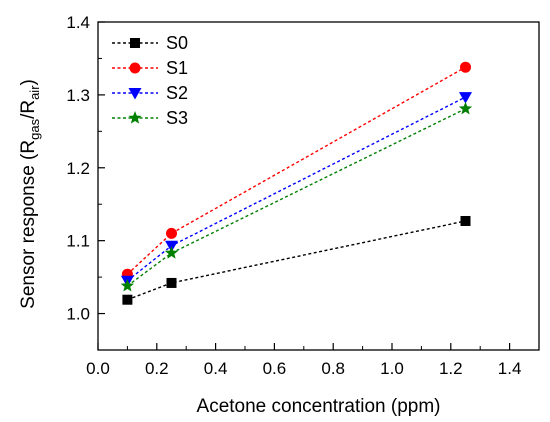 This screenshot has width=550, height=422. I want to click on y-tick-label: 1.4, so click(78, 22).